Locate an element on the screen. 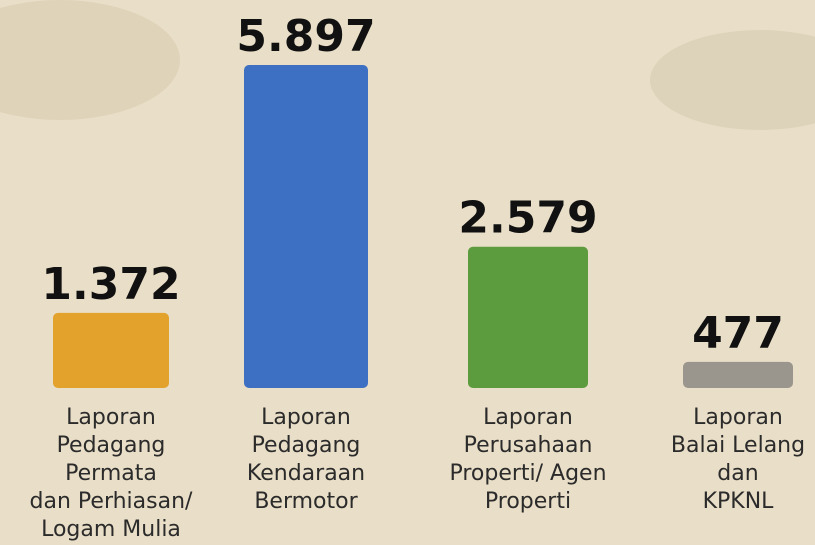  value-label: 2.579 is located at coordinates (527, 218).